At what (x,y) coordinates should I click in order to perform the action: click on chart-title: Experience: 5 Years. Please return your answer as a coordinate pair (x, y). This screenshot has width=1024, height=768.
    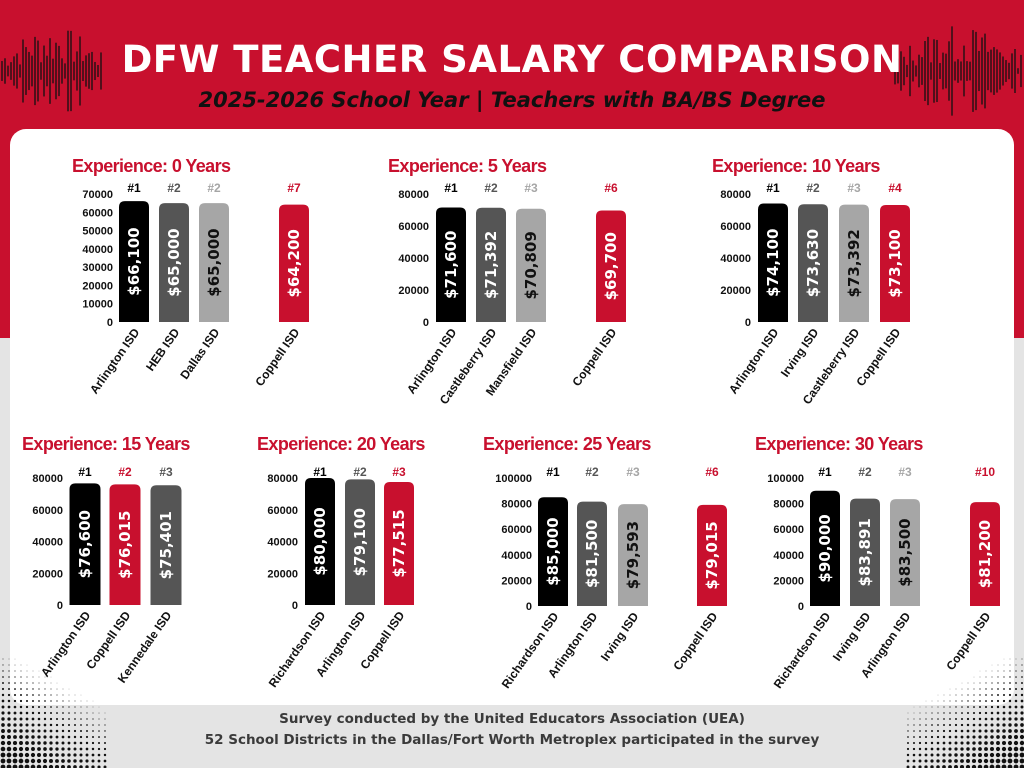
    Looking at the image, I should click on (467, 166).